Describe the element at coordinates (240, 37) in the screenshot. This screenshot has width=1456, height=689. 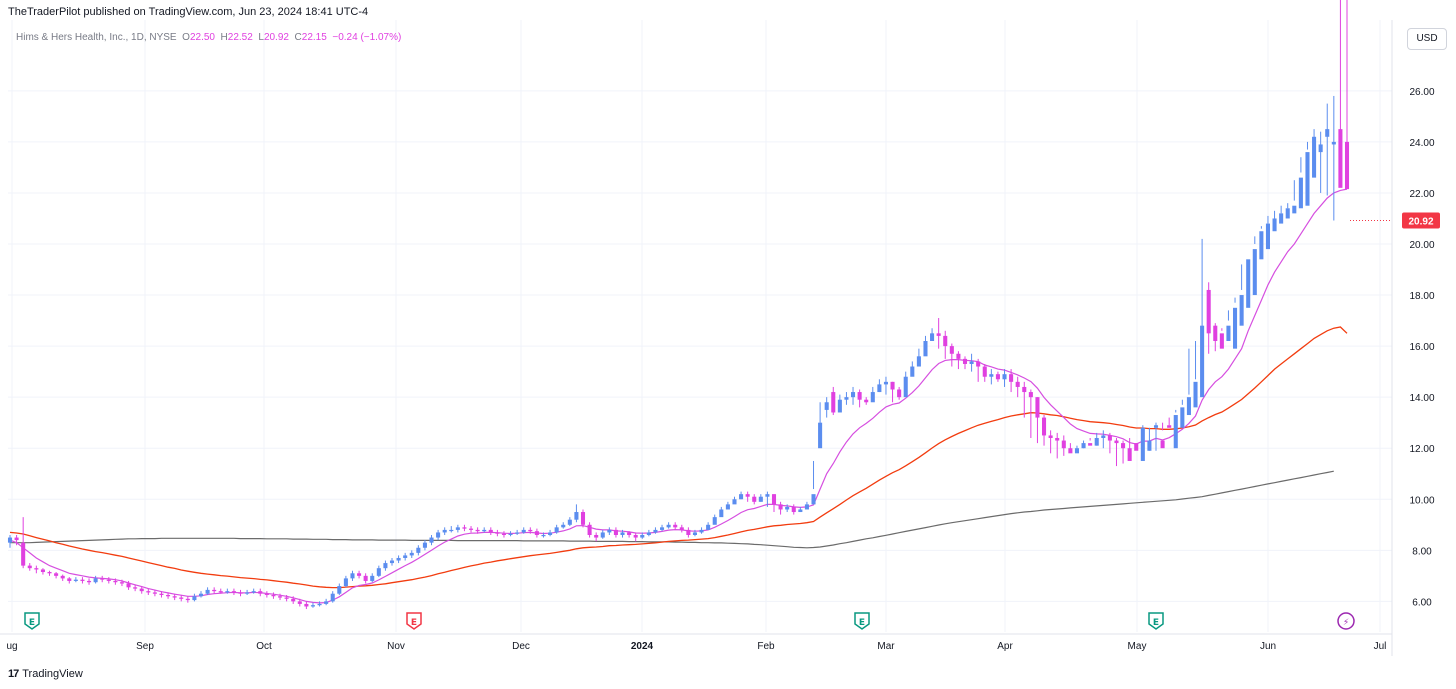
I see `high-value: 22.52` at that location.